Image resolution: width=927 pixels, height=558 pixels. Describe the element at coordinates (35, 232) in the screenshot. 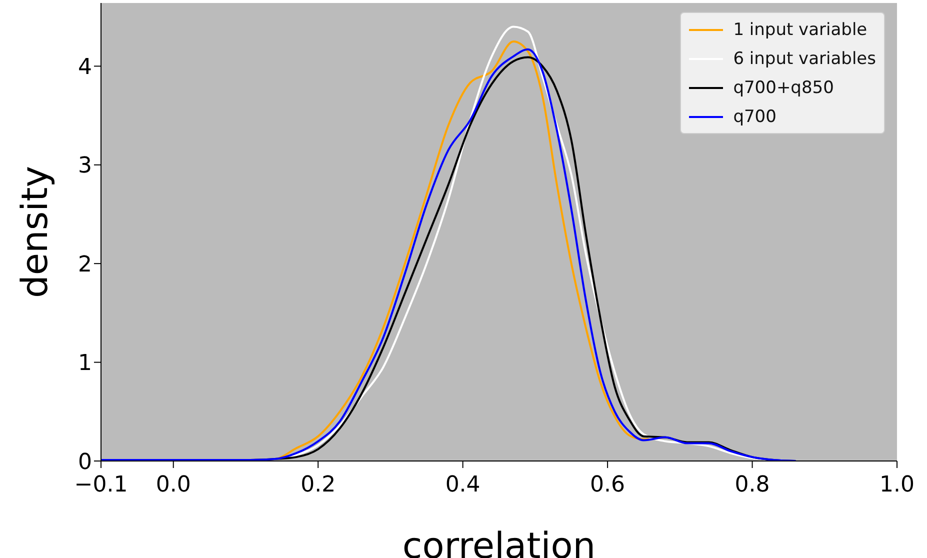

I see `y-axis-title: density` at that location.